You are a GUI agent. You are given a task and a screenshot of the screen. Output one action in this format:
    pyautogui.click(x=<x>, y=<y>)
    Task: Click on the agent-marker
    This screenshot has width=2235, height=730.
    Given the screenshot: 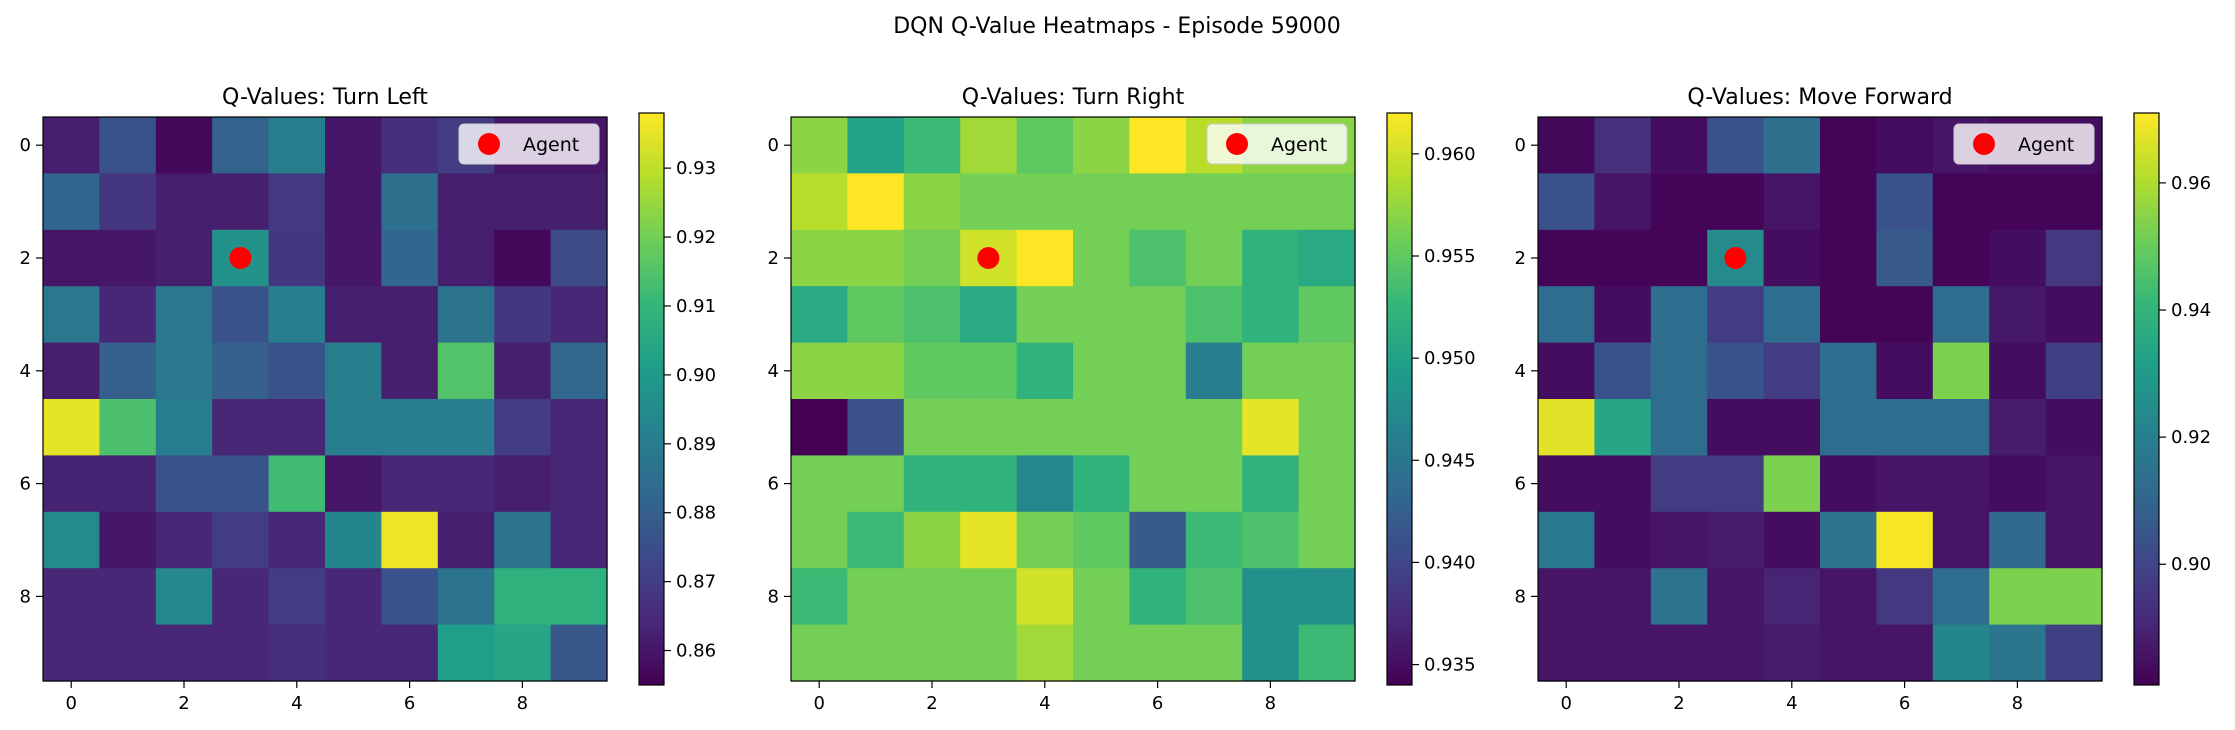 What is the action you would take?
    pyautogui.click(x=1735, y=258)
    